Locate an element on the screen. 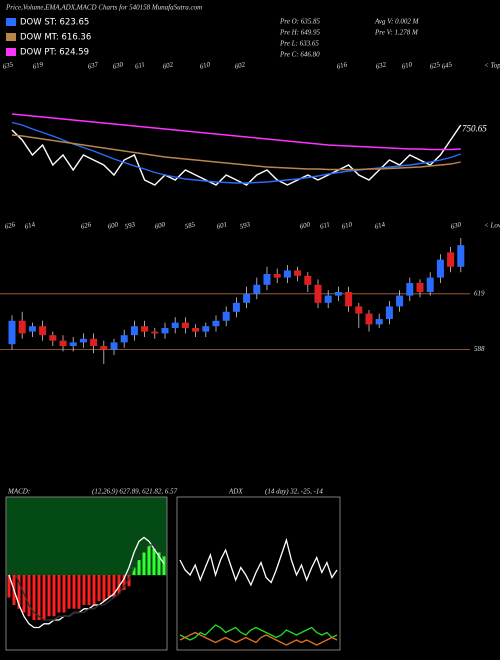  low-label: 593 is located at coordinates (130, 225).